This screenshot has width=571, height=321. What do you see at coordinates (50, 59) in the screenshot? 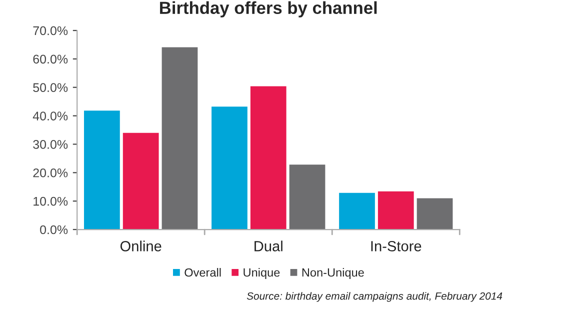
I see `y-tick-label: 60.0%` at bounding box center [50, 59].